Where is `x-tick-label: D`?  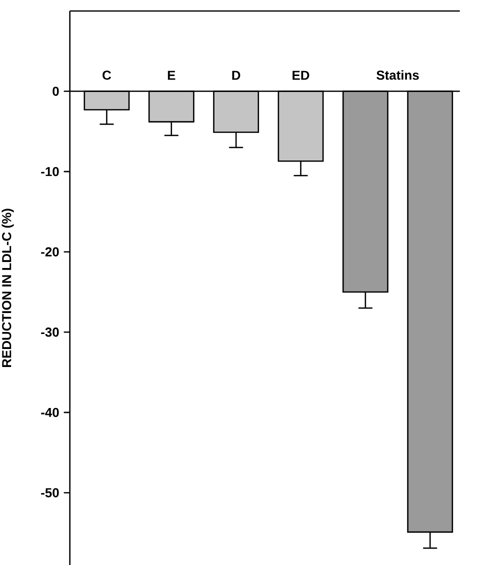 x-tick-label: D is located at coordinates (236, 75).